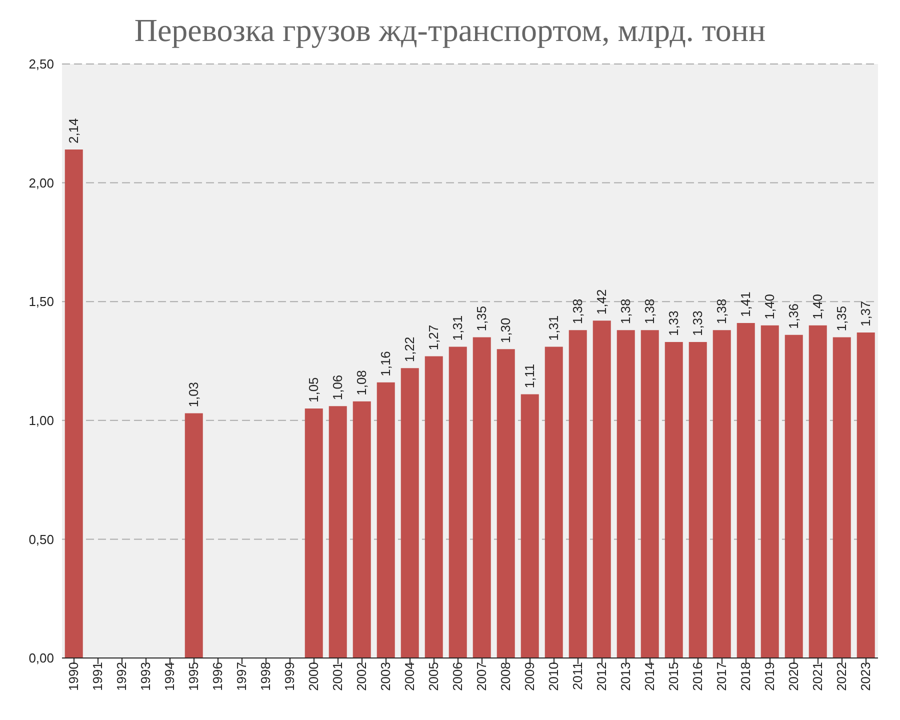  I want to click on x-tick-label: 2023, so click(866, 676).